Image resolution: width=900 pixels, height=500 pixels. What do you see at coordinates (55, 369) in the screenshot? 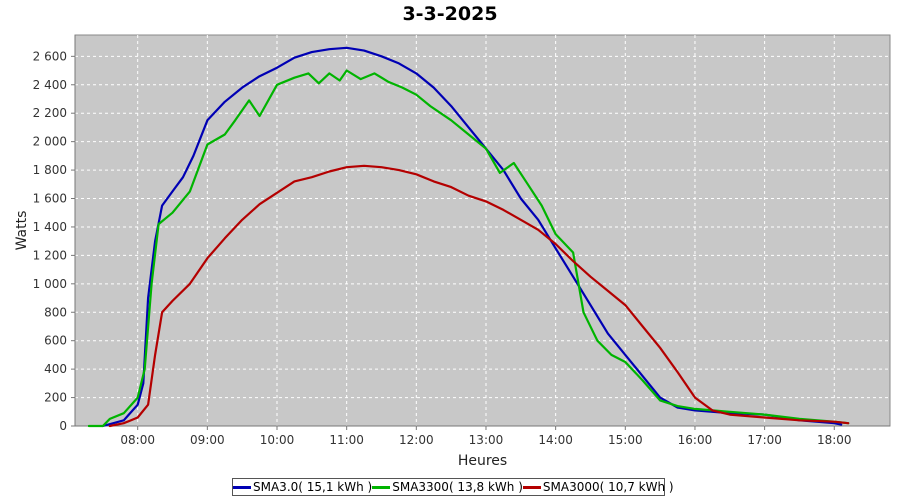
I see `y-tick-label: 400` at bounding box center [55, 369].